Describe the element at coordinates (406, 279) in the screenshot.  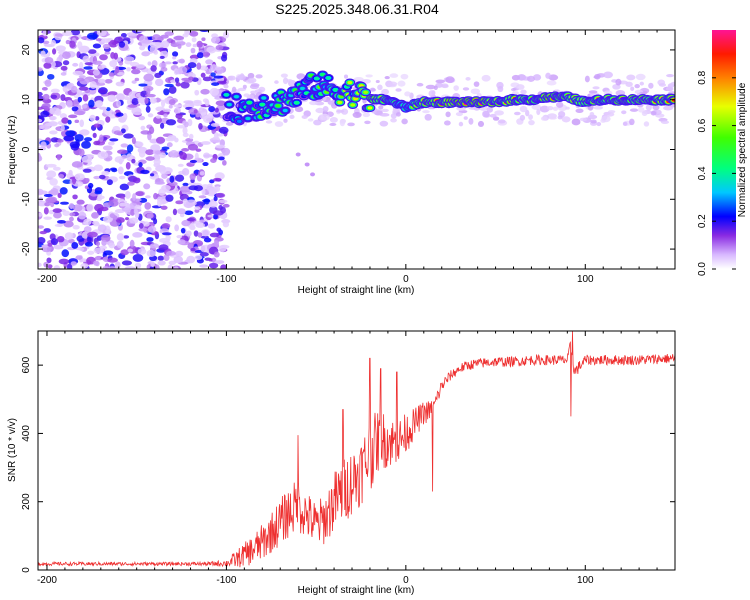
I see `spectrogram-xtick-label: 0` at that location.